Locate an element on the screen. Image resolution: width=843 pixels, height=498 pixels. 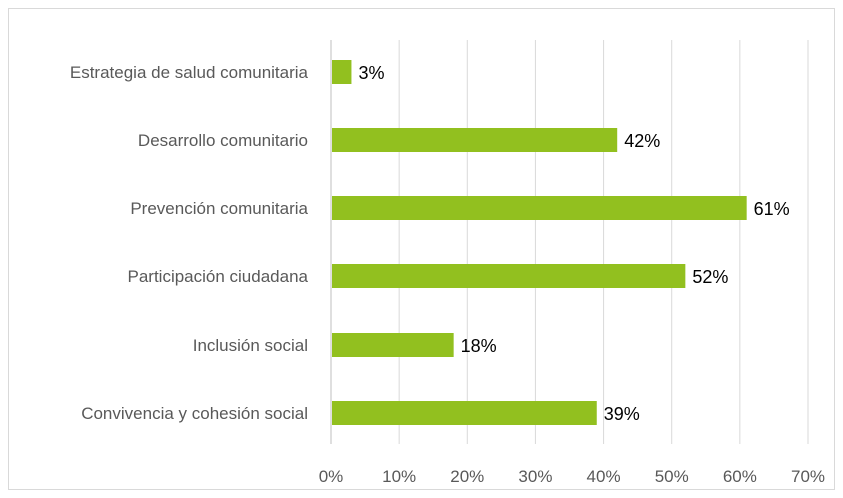
x-tick-label: 0% is located at coordinates (331, 476).